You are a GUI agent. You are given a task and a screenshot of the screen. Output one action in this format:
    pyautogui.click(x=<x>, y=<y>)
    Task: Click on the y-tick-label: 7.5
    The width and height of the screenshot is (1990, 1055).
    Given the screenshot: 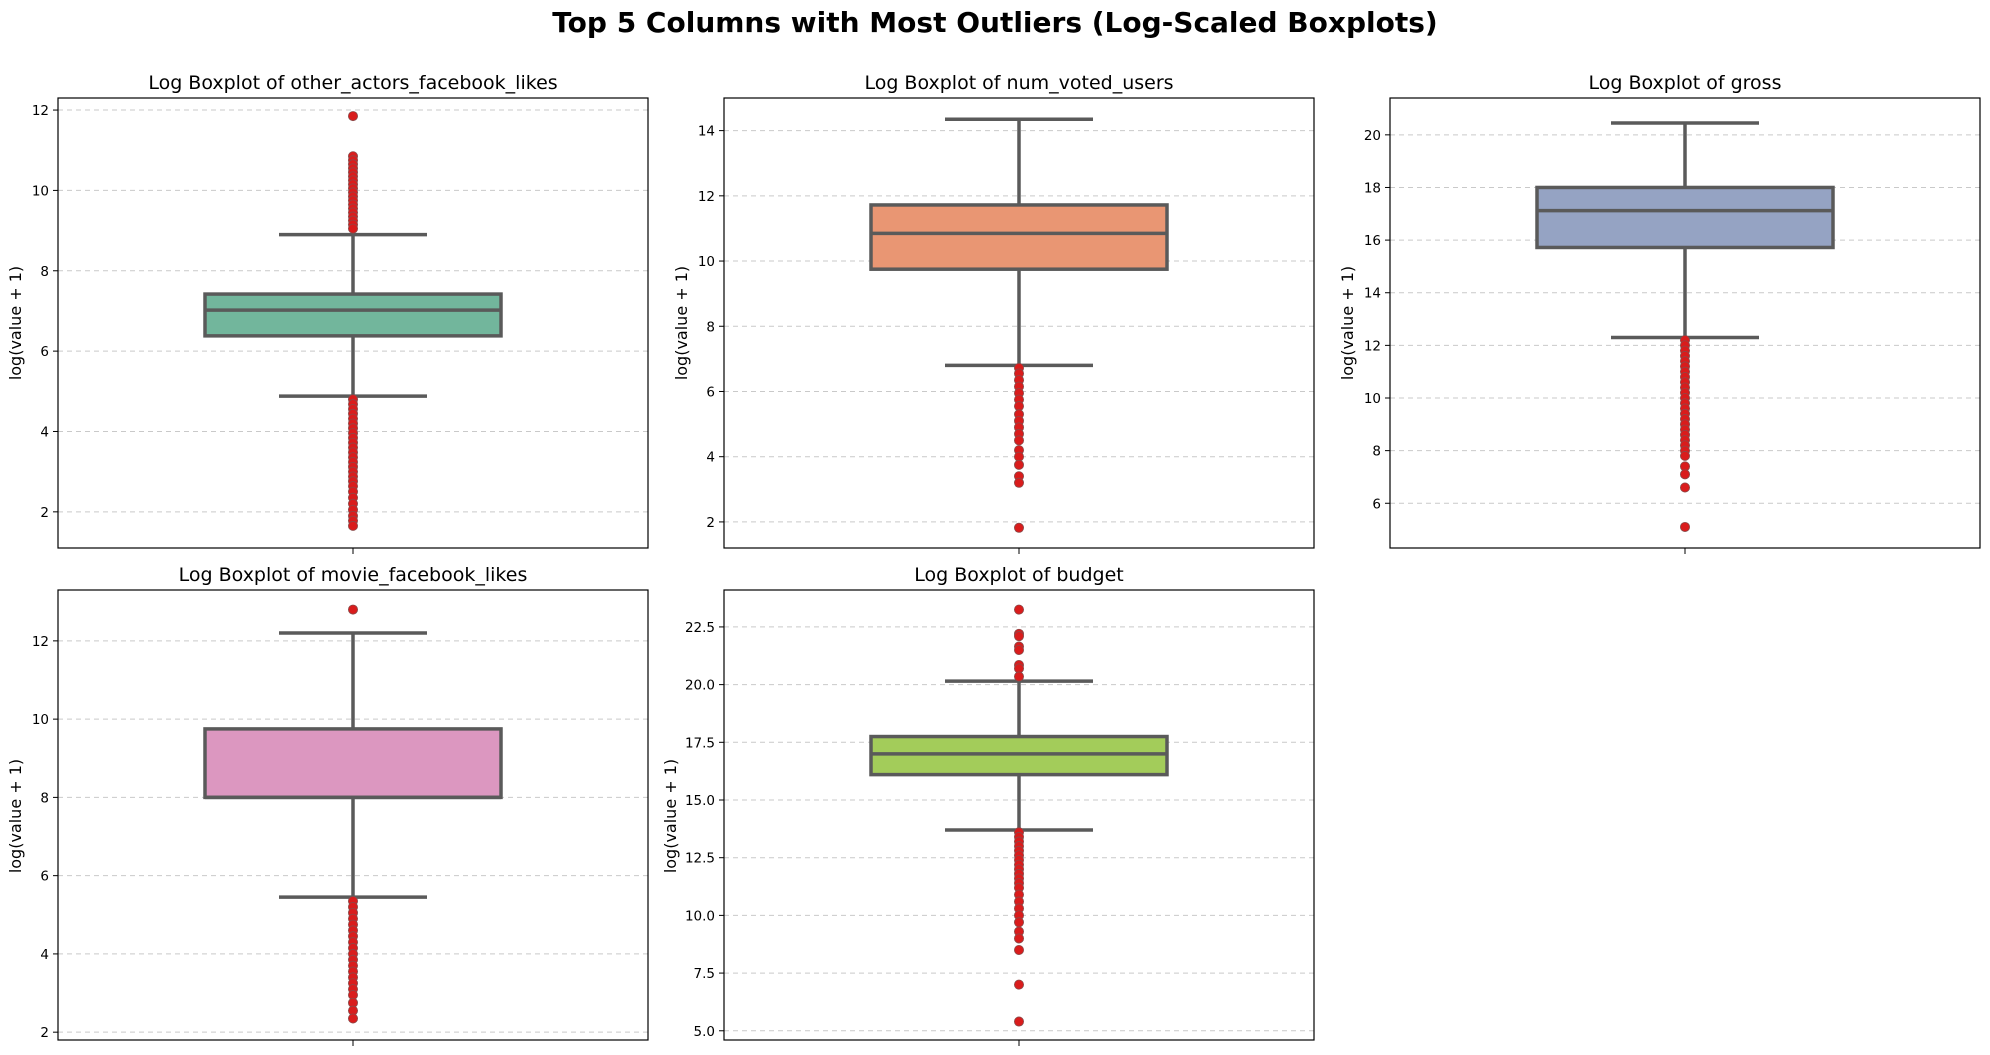 What is the action you would take?
    pyautogui.click(x=704, y=974)
    